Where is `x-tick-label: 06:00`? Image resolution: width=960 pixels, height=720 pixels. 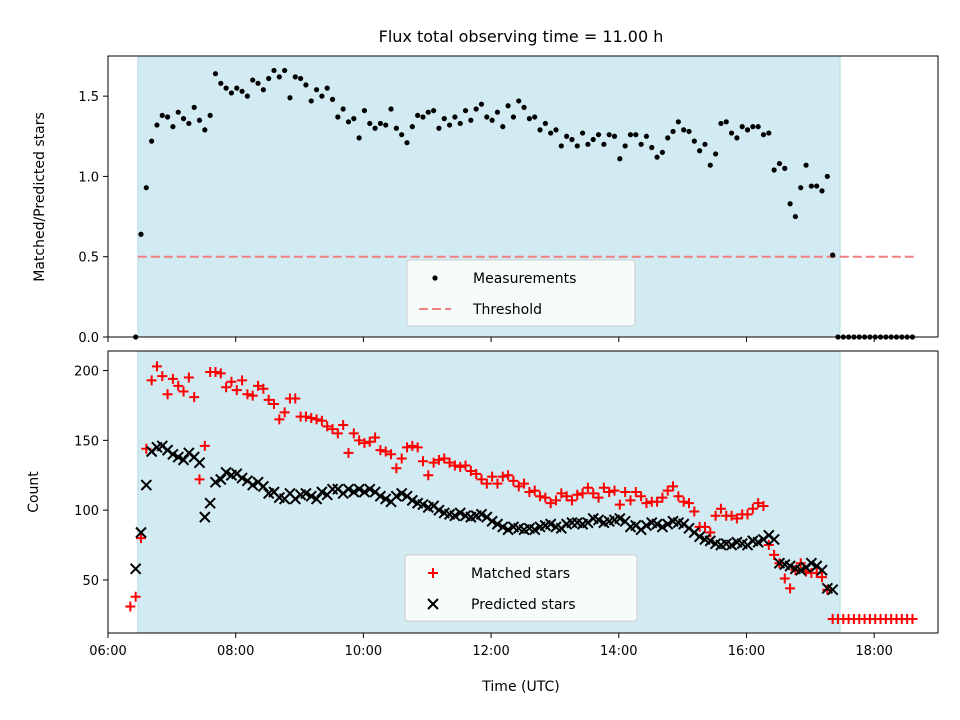
x-tick-label: 06:00 is located at coordinates (107, 651).